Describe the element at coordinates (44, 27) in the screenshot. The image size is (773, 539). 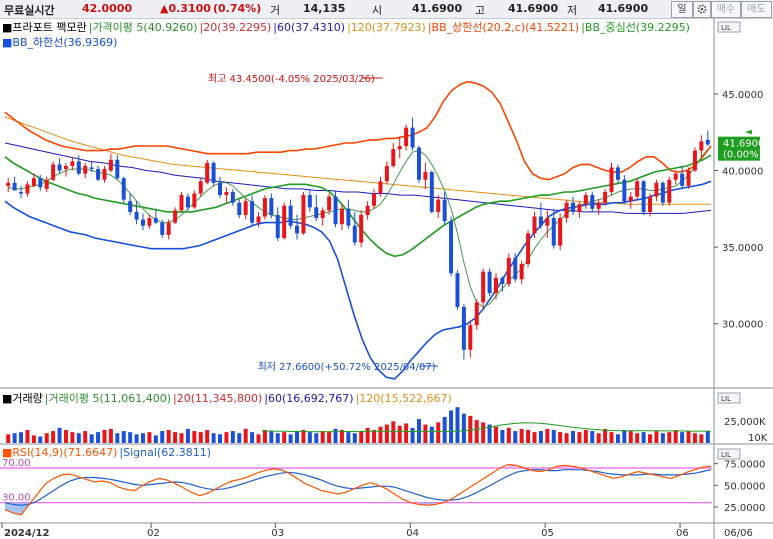
I see `price-legend-item: ■프라포트 팩모란` at that location.